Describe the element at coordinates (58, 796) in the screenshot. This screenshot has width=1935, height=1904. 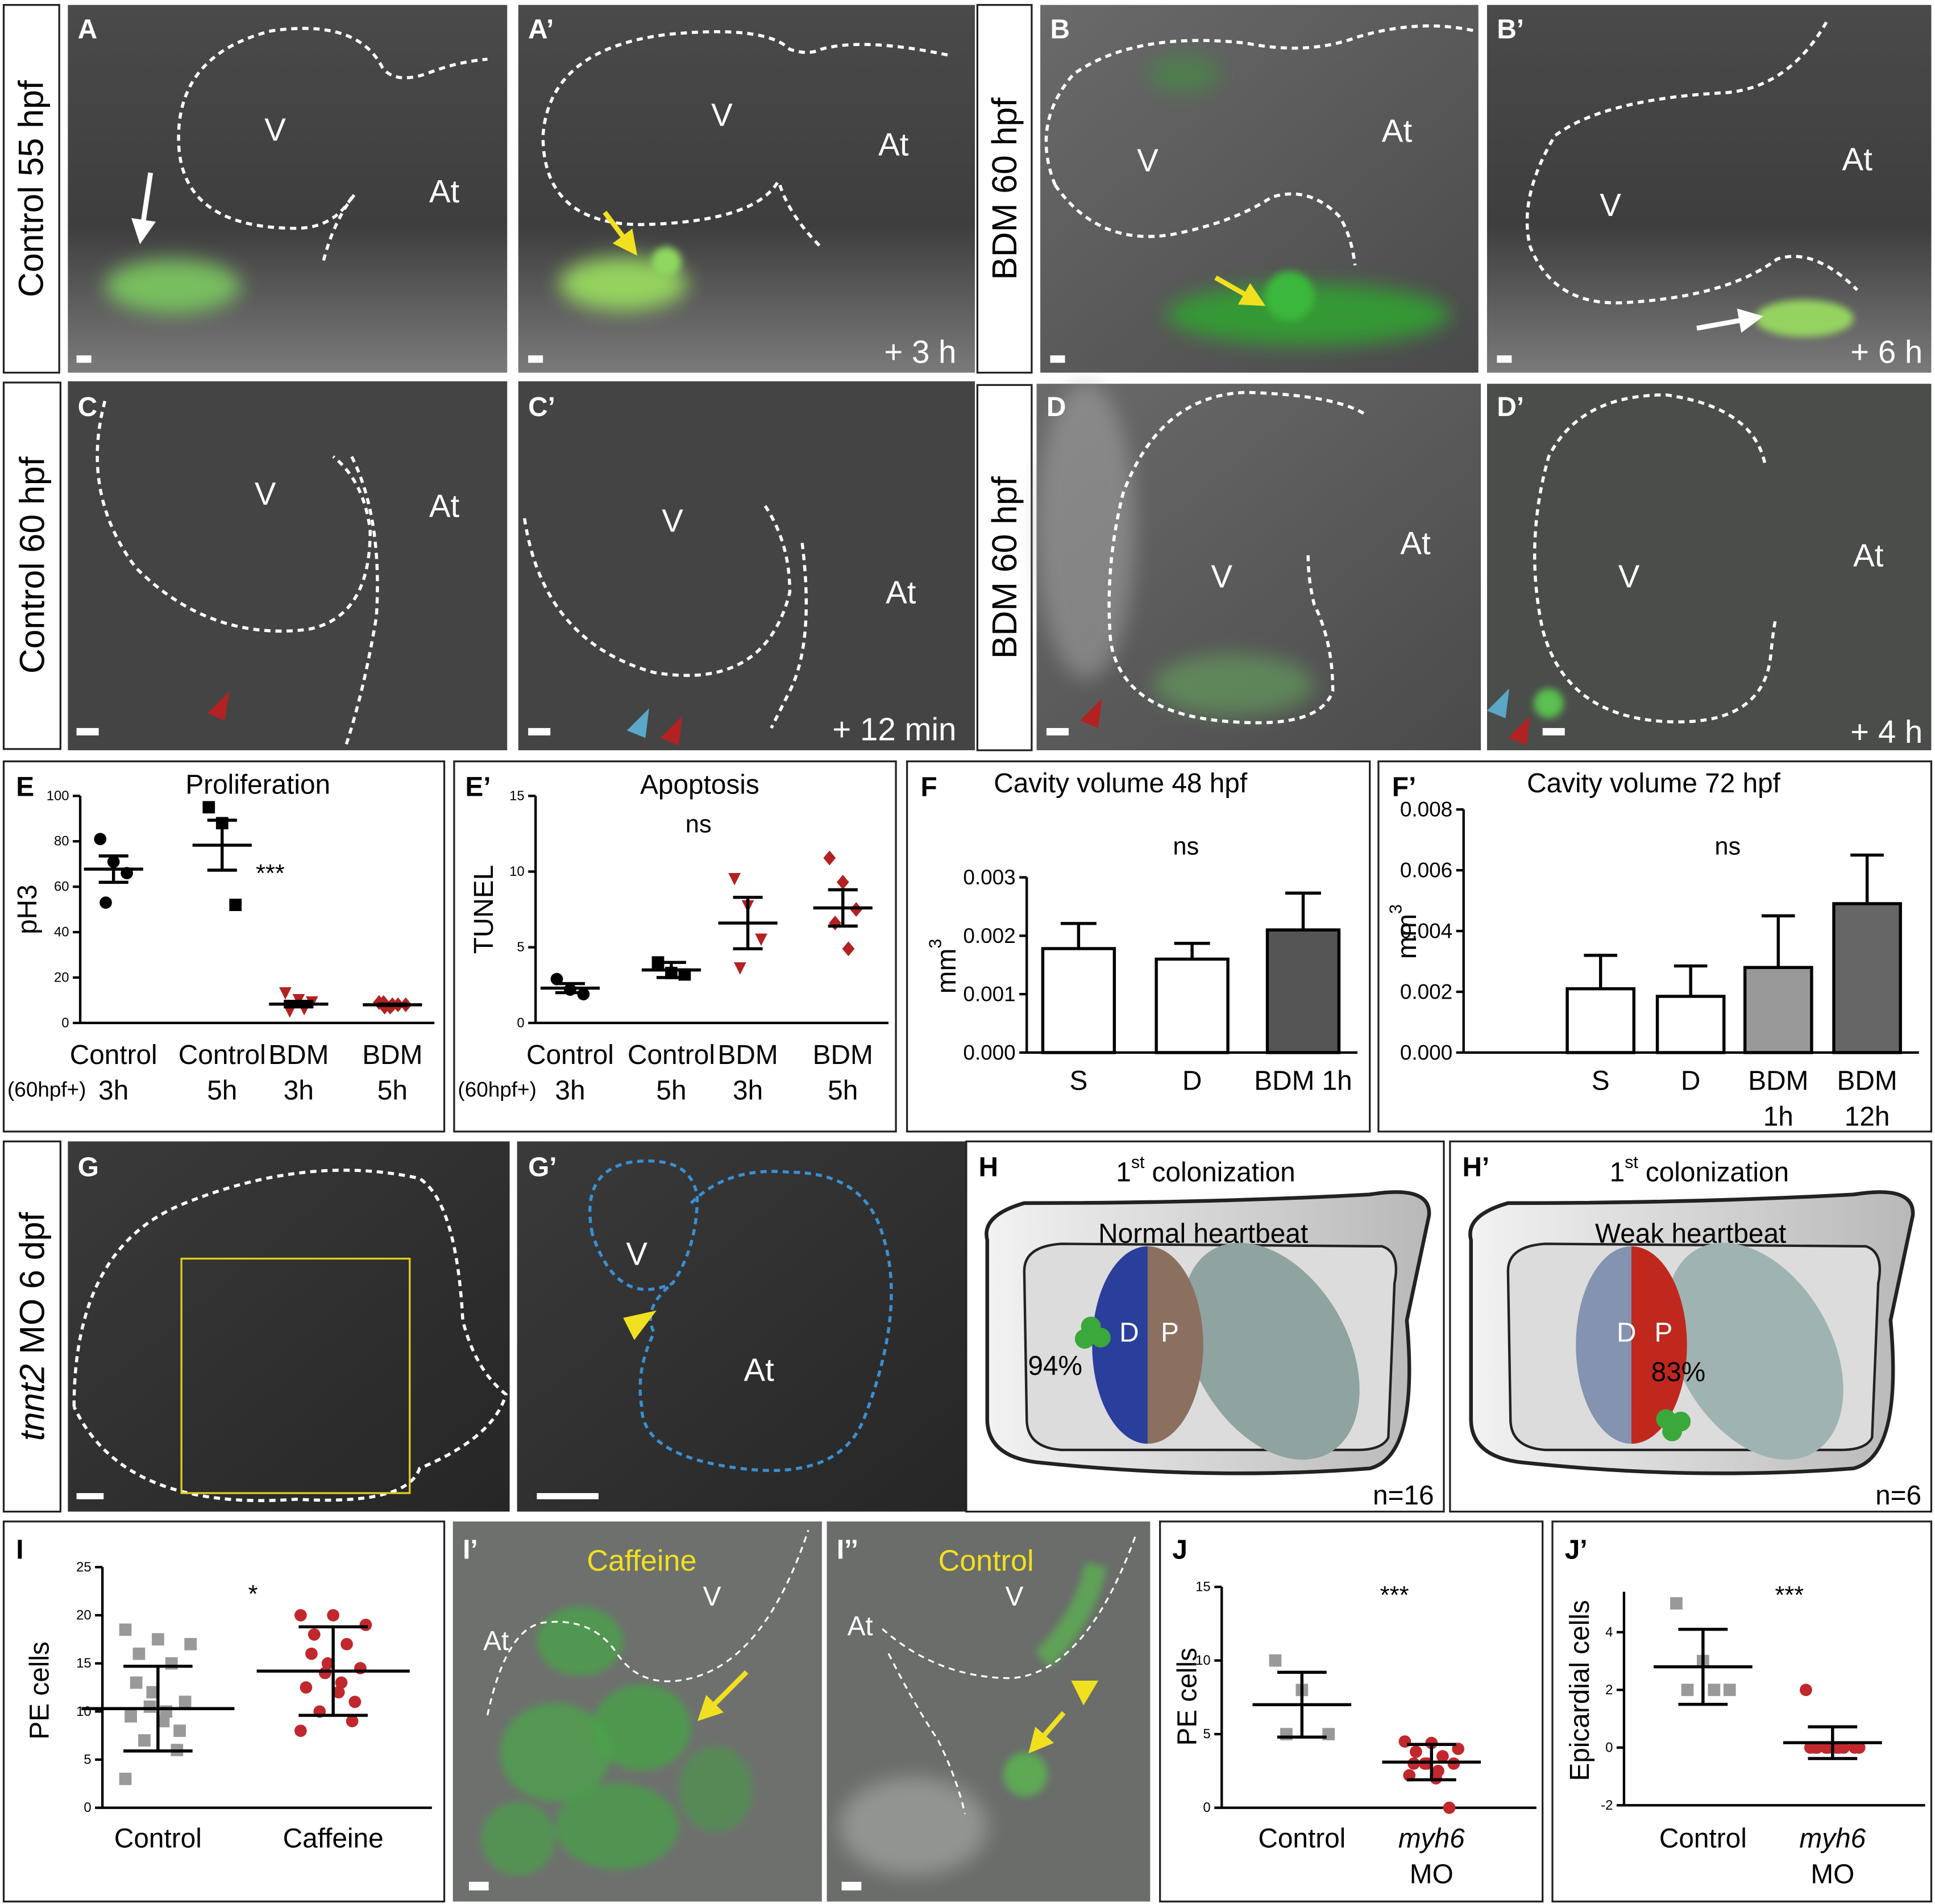
I see `y-tick-label: 100` at that location.